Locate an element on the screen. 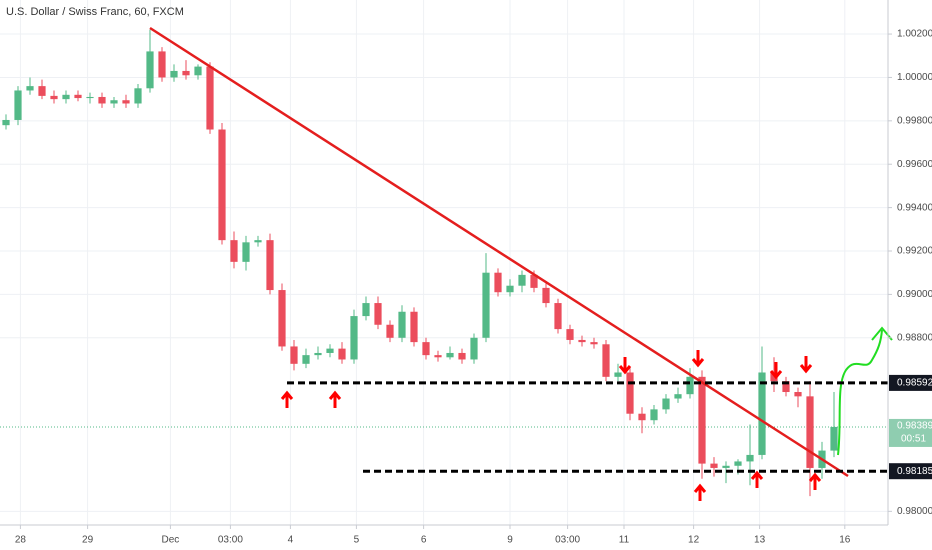 This screenshot has height=550, width=932. y-tick-label: 0.98800 is located at coordinates (914, 337).